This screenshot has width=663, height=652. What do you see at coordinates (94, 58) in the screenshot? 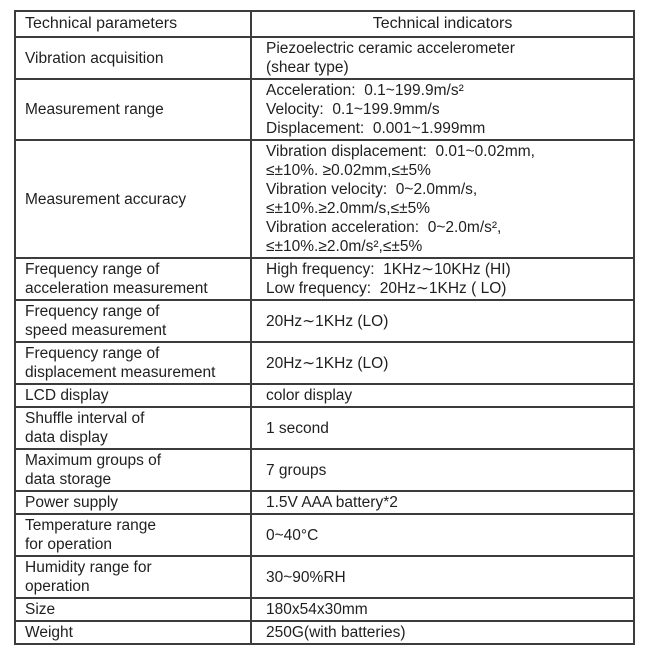
I see `parameter-line: Vibration acquisition` at bounding box center [94, 58].